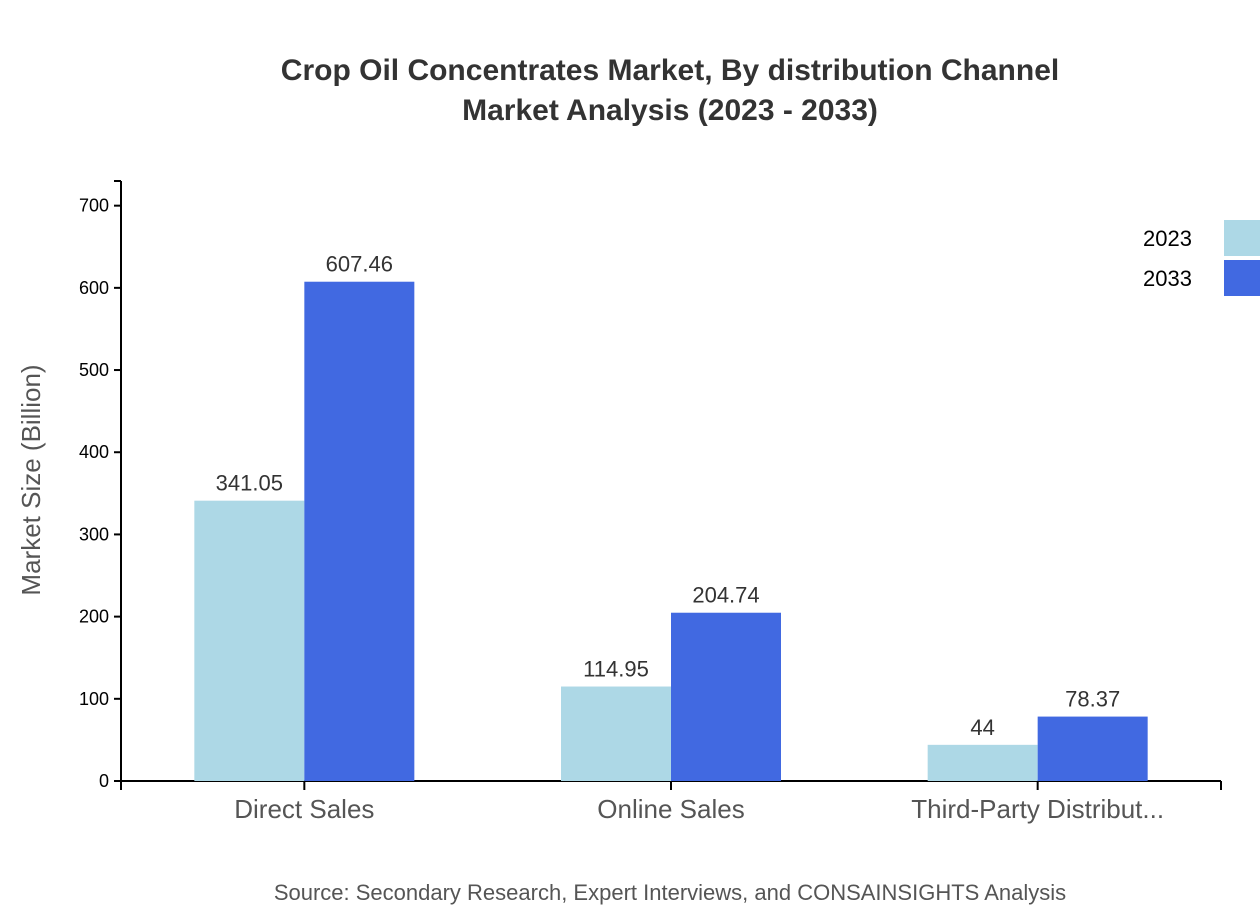 The width and height of the screenshot is (1260, 920). Describe the element at coordinates (249, 483) in the screenshot. I see `data-label: 341.05` at that location.